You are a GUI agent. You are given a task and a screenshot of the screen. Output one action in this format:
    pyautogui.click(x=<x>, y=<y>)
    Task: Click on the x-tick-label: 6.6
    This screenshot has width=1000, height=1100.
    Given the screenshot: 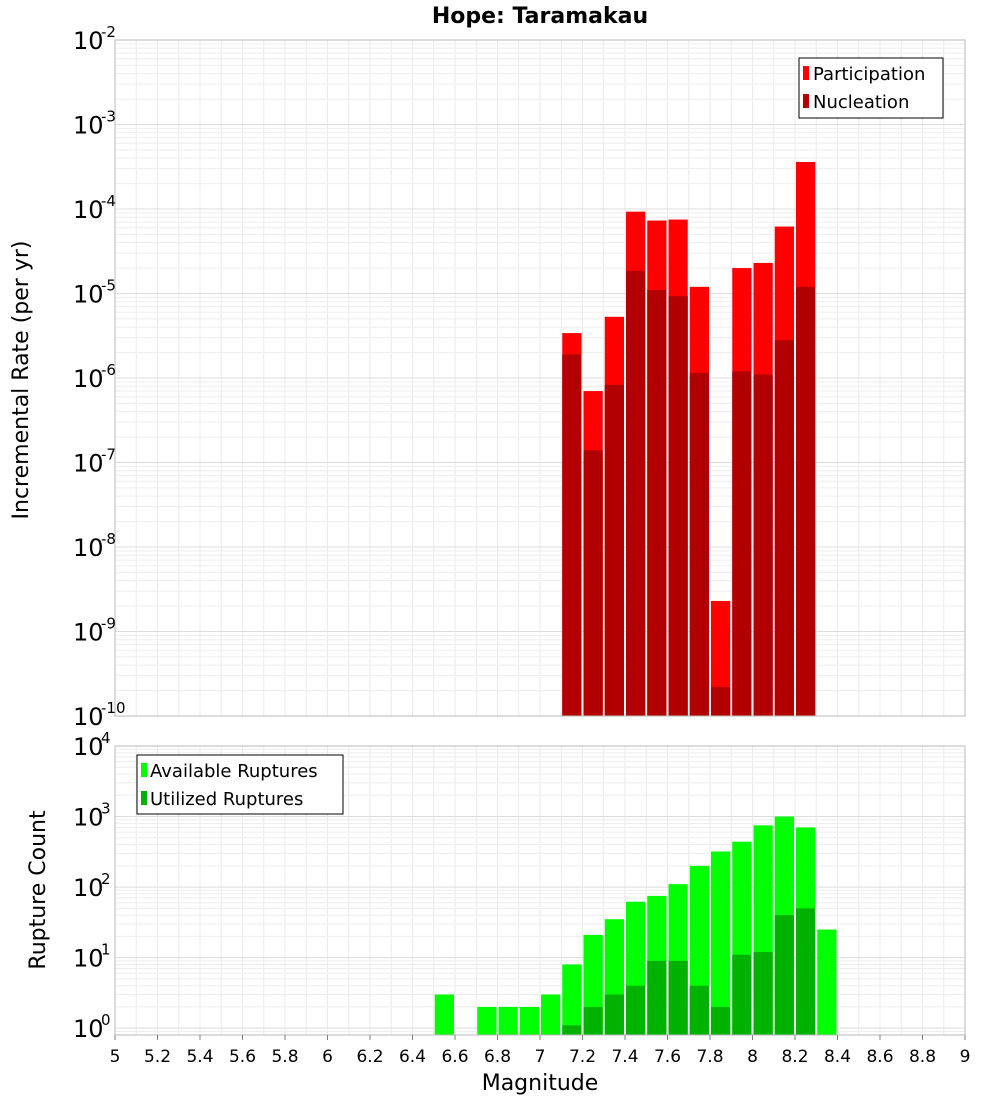 What is the action you would take?
    pyautogui.click(x=454, y=1057)
    